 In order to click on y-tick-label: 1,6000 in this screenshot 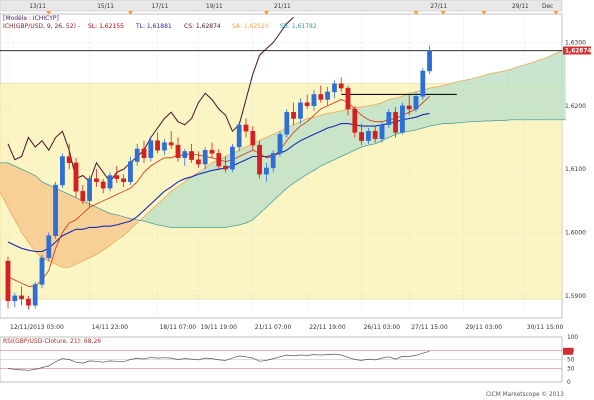, I will do `click(575, 233)`.